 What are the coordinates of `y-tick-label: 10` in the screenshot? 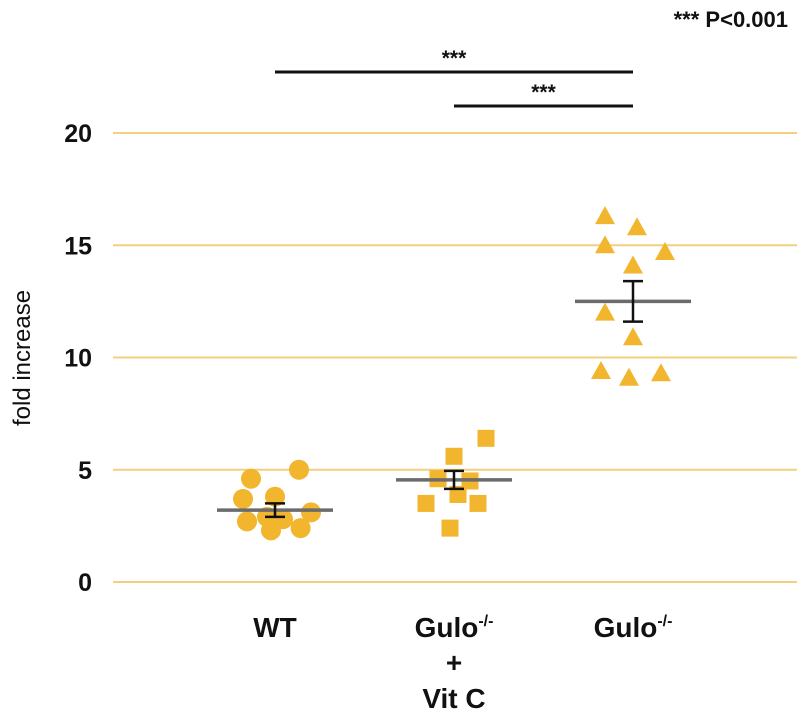 It's located at (78, 359).